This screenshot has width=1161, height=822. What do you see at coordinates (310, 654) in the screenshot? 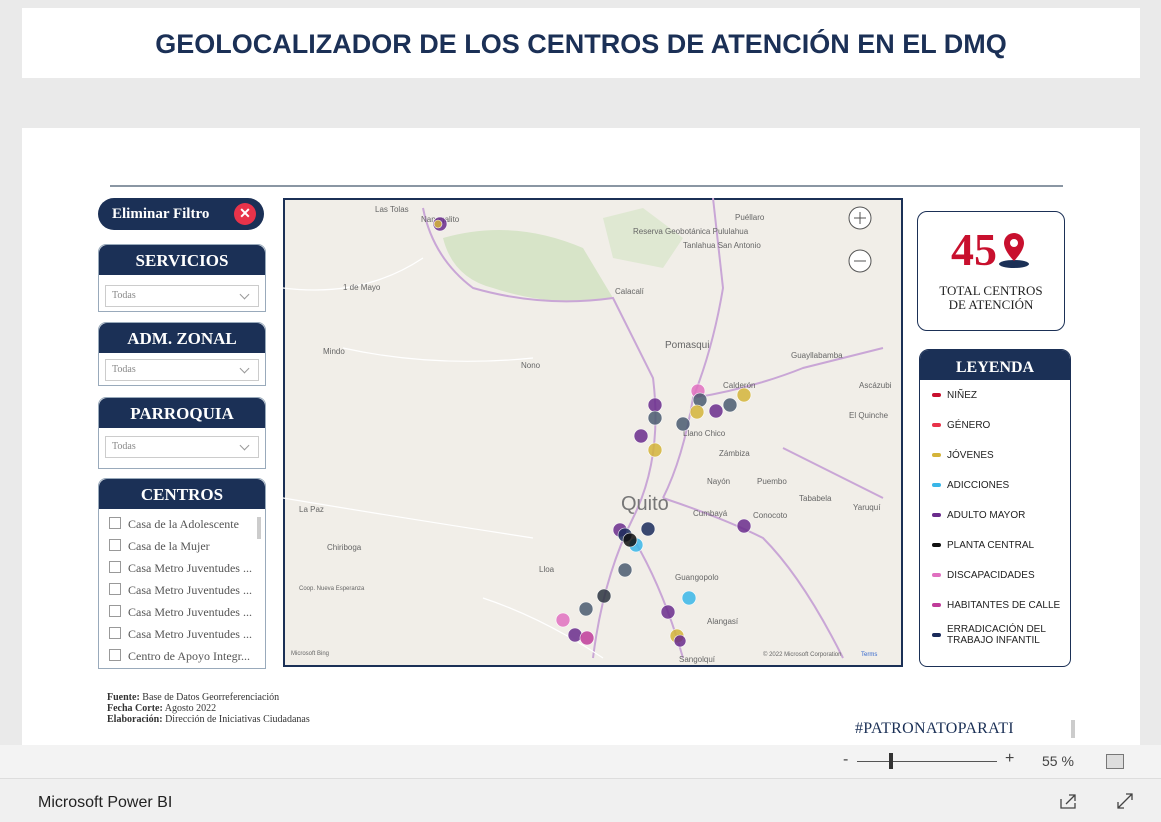
I see `bing-logo: Microsoft Bing` at bounding box center [310, 654].